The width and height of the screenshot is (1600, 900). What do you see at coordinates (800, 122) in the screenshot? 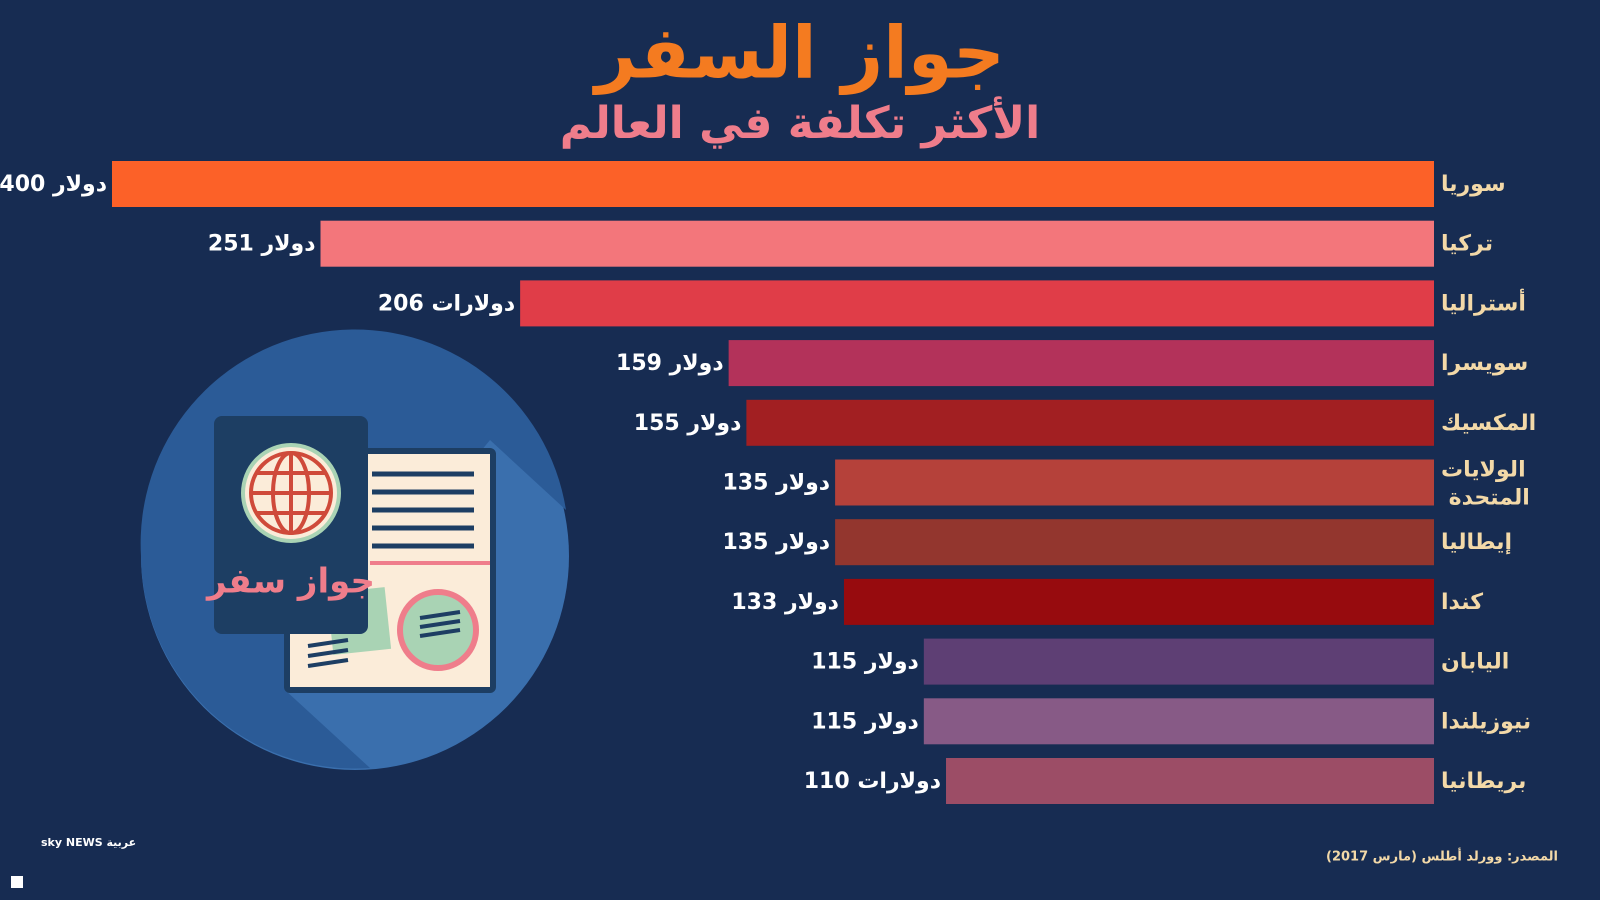
I see `chart-subtitle: الأكثر تكلفة في العالم` at bounding box center [800, 122].